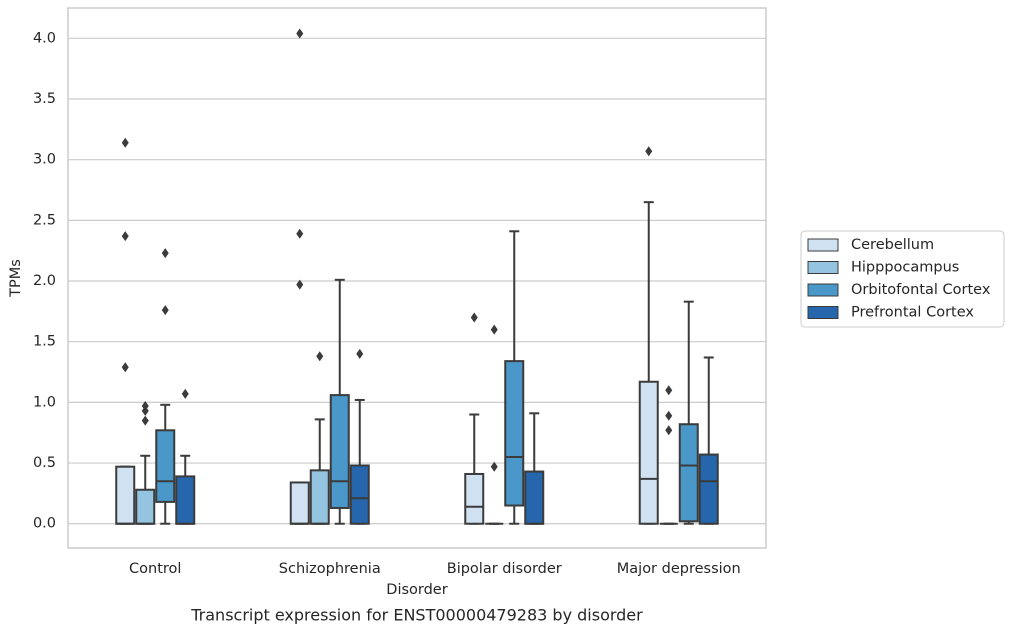  What do you see at coordinates (44, 342) in the screenshot?
I see `y-tick-label: 1.5` at bounding box center [44, 342].